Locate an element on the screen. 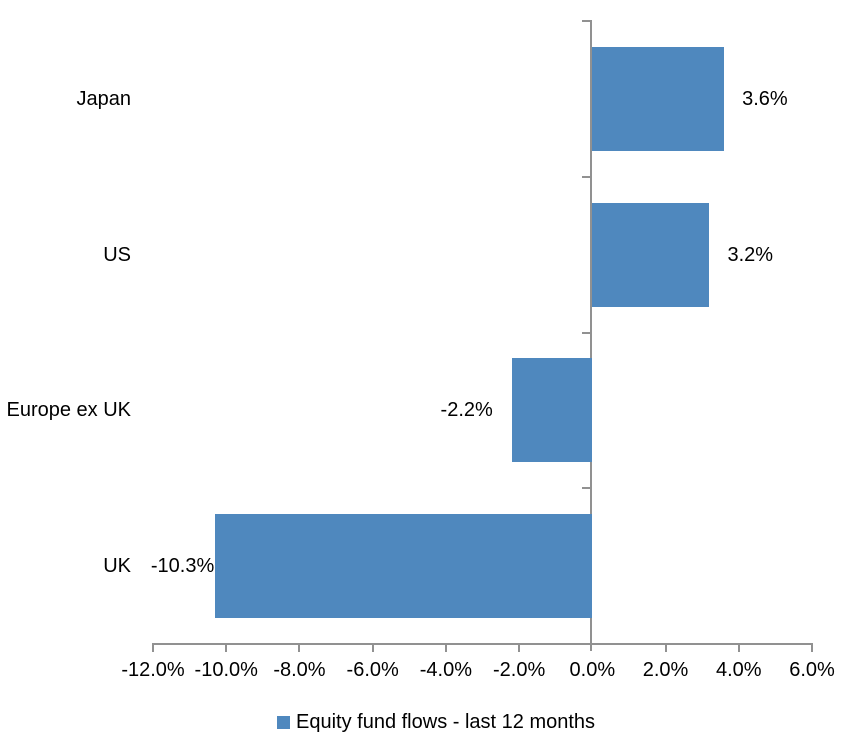 The height and width of the screenshot is (747, 852). legend-swatch is located at coordinates (283, 722).